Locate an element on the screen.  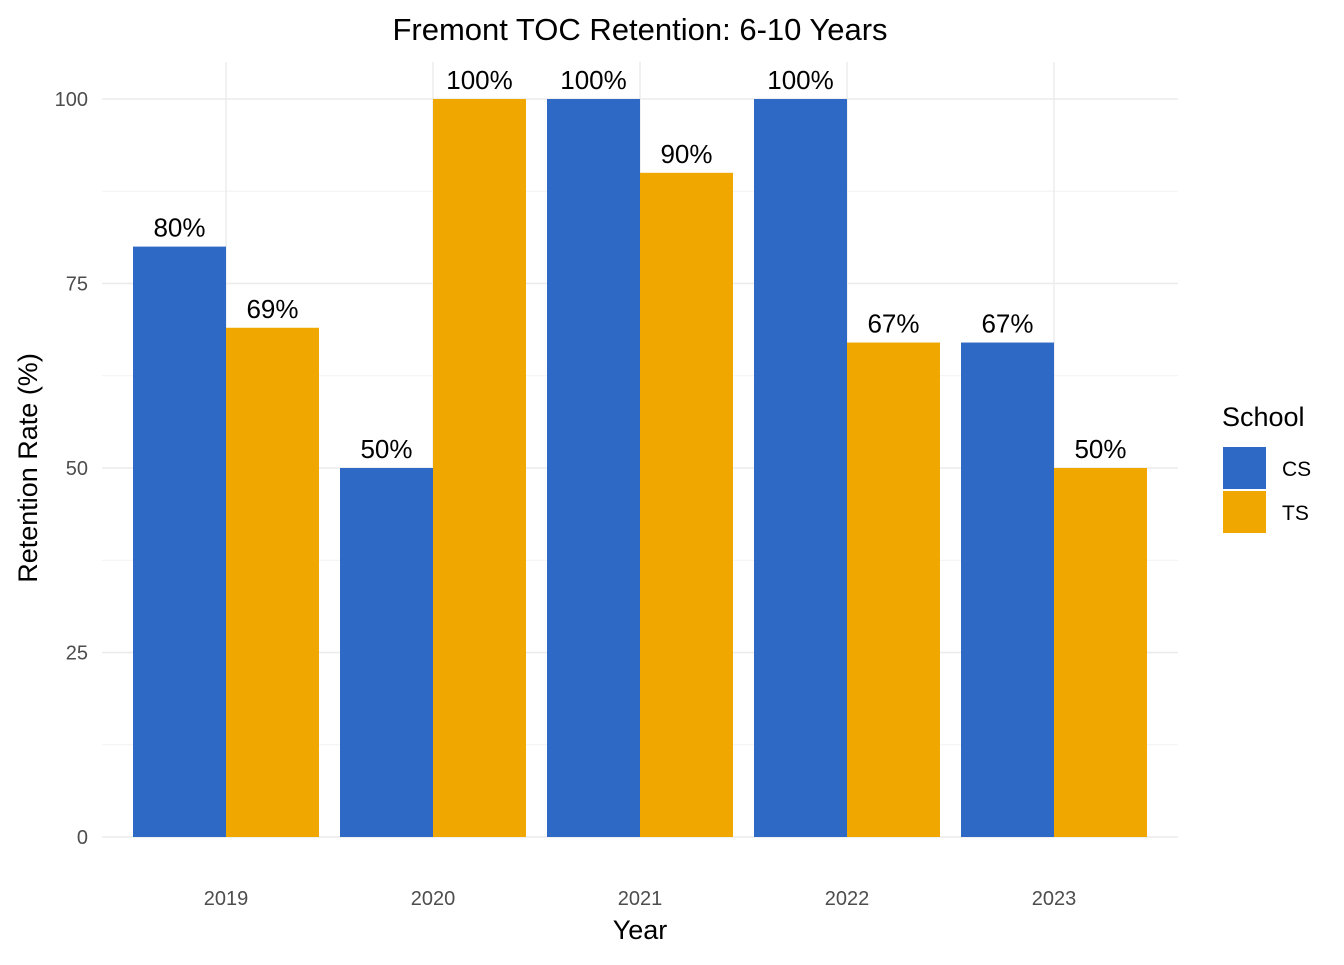
x-tick-label: 2022 is located at coordinates (847, 899).